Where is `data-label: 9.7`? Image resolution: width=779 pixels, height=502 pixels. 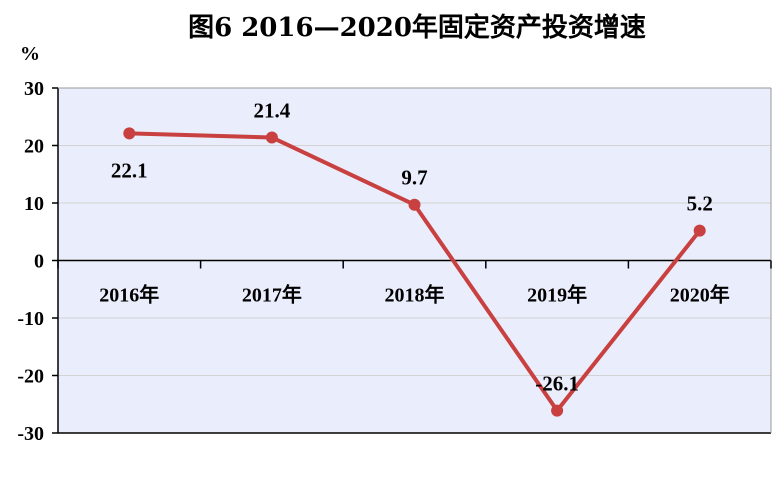 data-label: 9.7 is located at coordinates (414, 178).